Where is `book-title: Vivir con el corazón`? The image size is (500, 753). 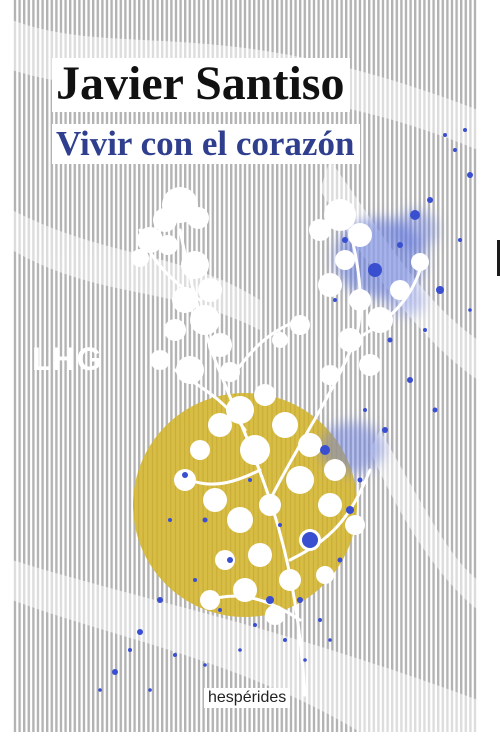
book-title: Vivir con el corazón is located at coordinates (206, 144).